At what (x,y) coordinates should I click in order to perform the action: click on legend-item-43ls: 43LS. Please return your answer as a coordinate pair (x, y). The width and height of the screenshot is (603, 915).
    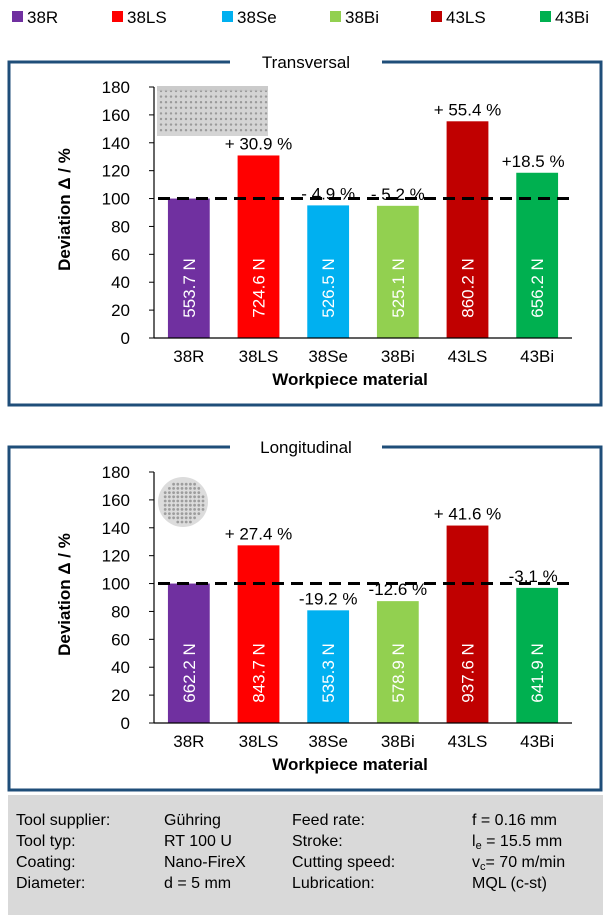
    Looking at the image, I should click on (458, 18).